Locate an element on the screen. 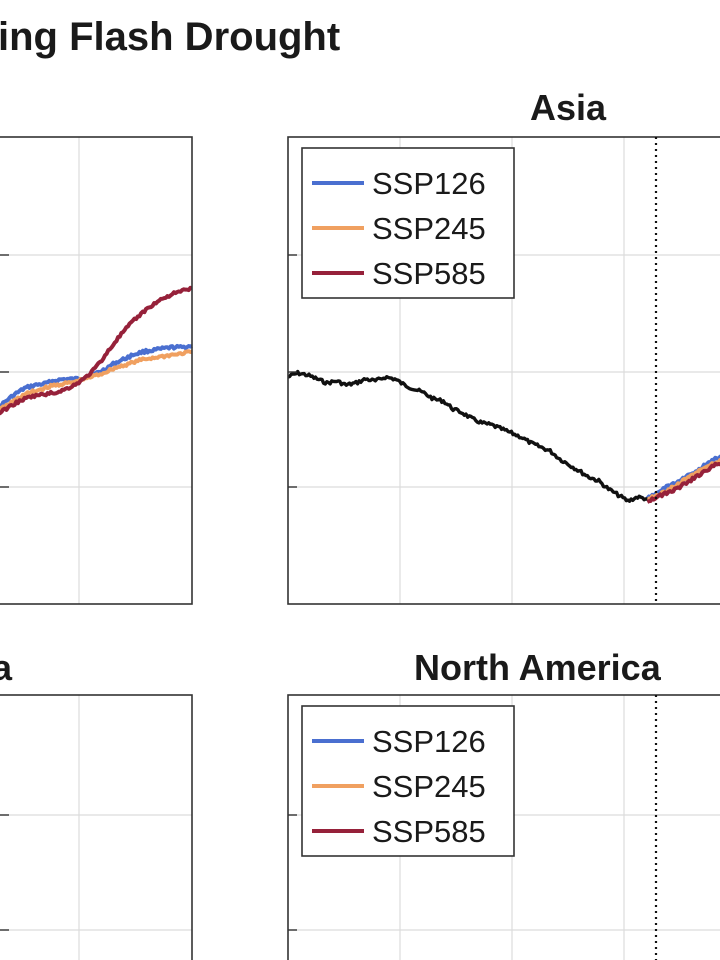 This screenshot has width=720, height=960. series-lines-asia is located at coordinates (503, 436).